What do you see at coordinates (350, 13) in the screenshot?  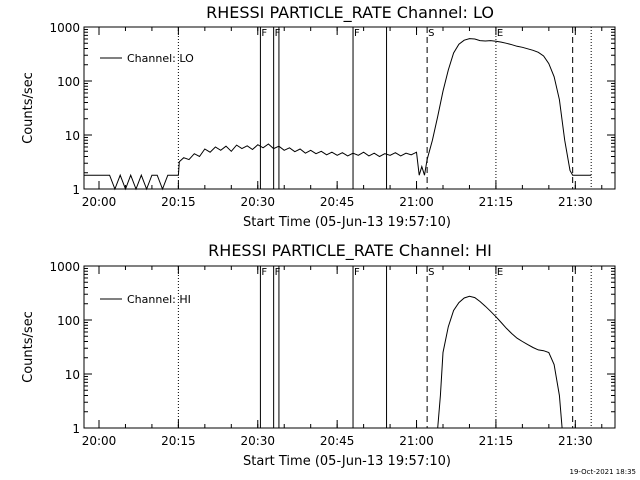 I see `chart-title: RHESSI PARTICLE_RATE Channel: LO` at bounding box center [350, 13].